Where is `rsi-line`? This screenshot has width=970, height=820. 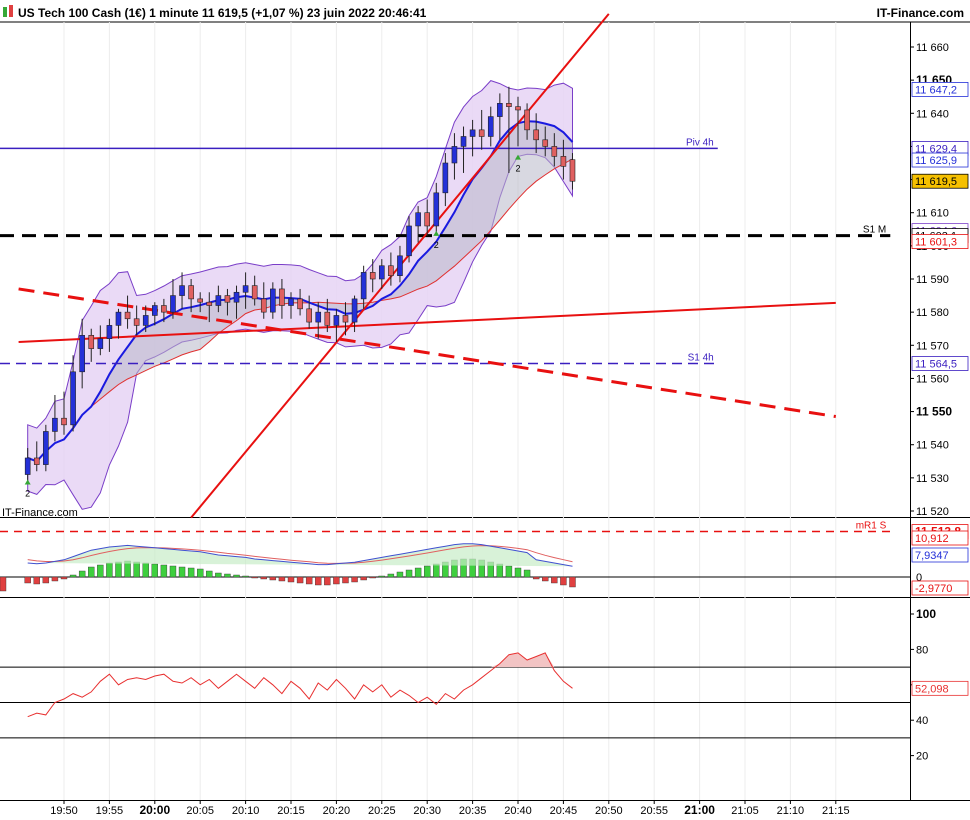 rsi-line is located at coordinates (300, 685).